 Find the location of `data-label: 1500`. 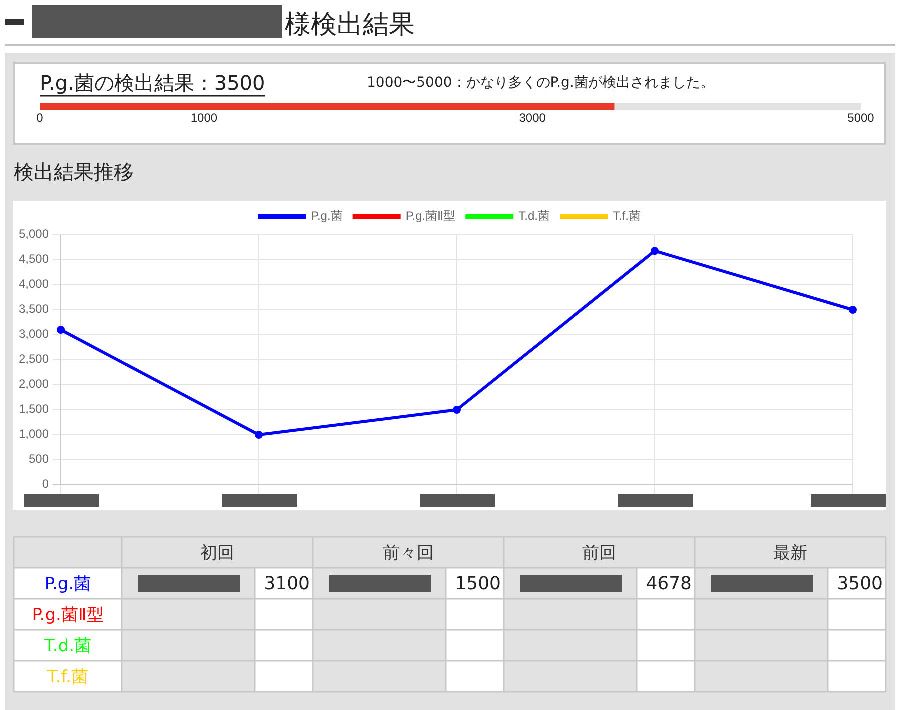

data-label: 1500 is located at coordinates (478, 583).